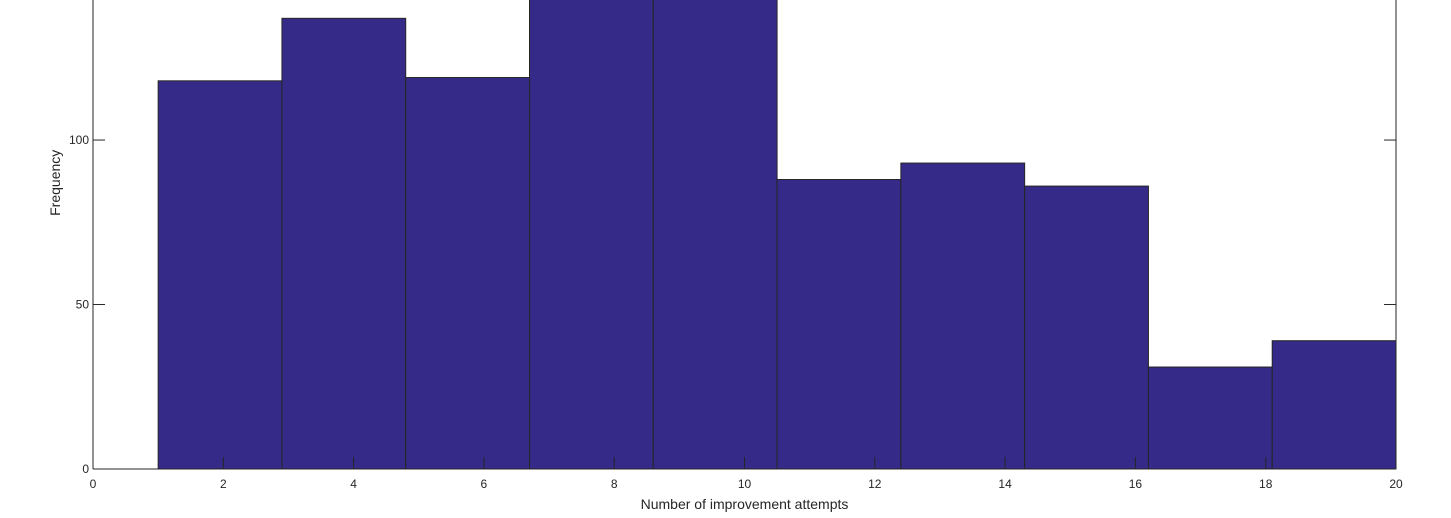  What do you see at coordinates (223, 484) in the screenshot?
I see `x-tick-label: 2` at bounding box center [223, 484].